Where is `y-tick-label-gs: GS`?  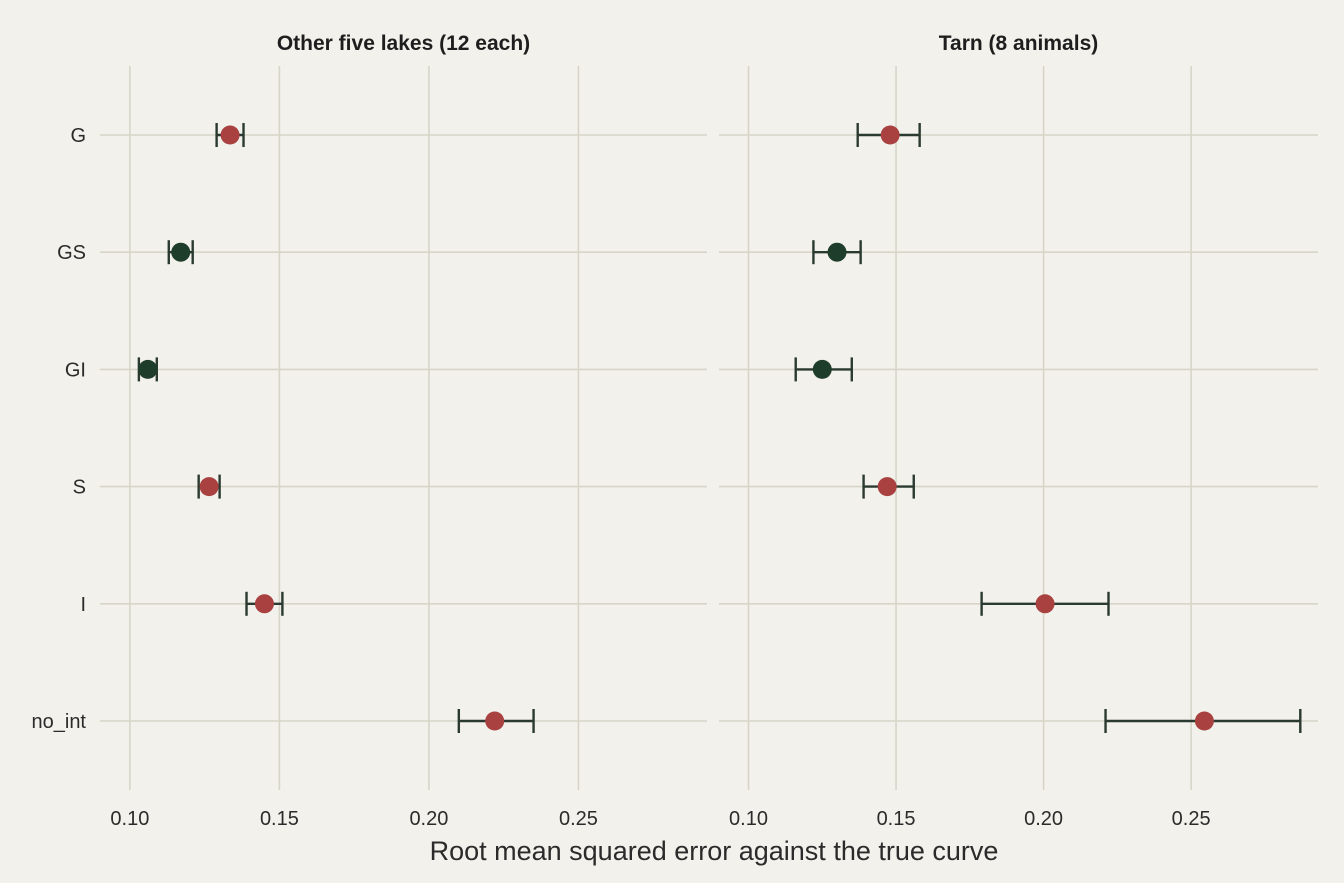 y-tick-label-gs: GS is located at coordinates (71, 253).